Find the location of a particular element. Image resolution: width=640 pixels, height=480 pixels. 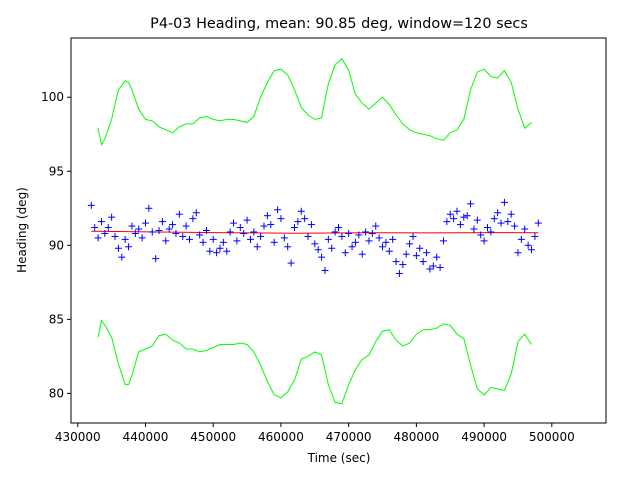

mean-line is located at coordinates (315, 232).